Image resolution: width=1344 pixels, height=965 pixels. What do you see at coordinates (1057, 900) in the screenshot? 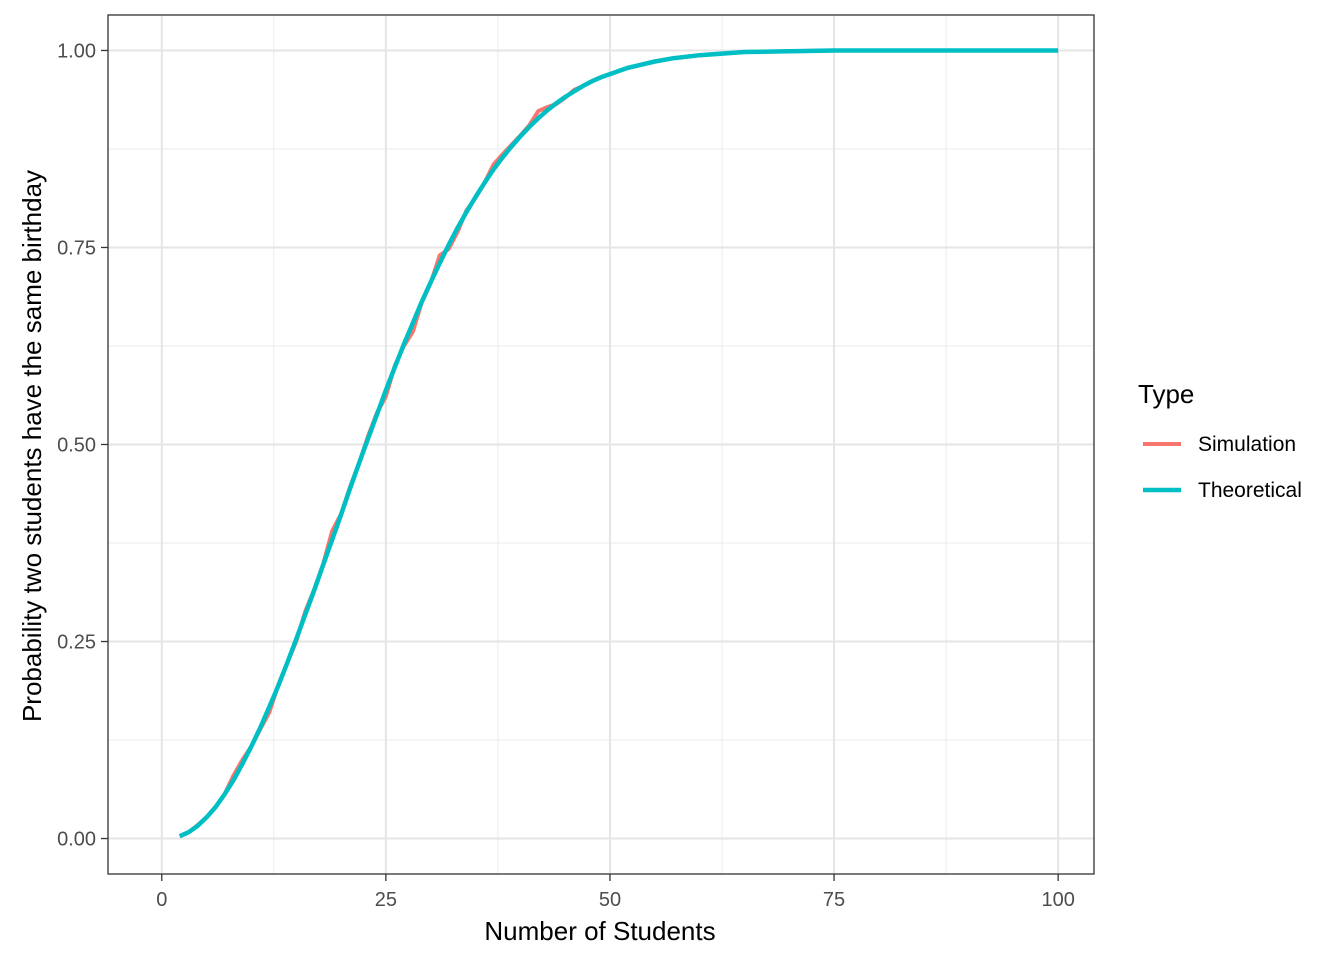
I see `x-tick-label: 100` at bounding box center [1057, 900].